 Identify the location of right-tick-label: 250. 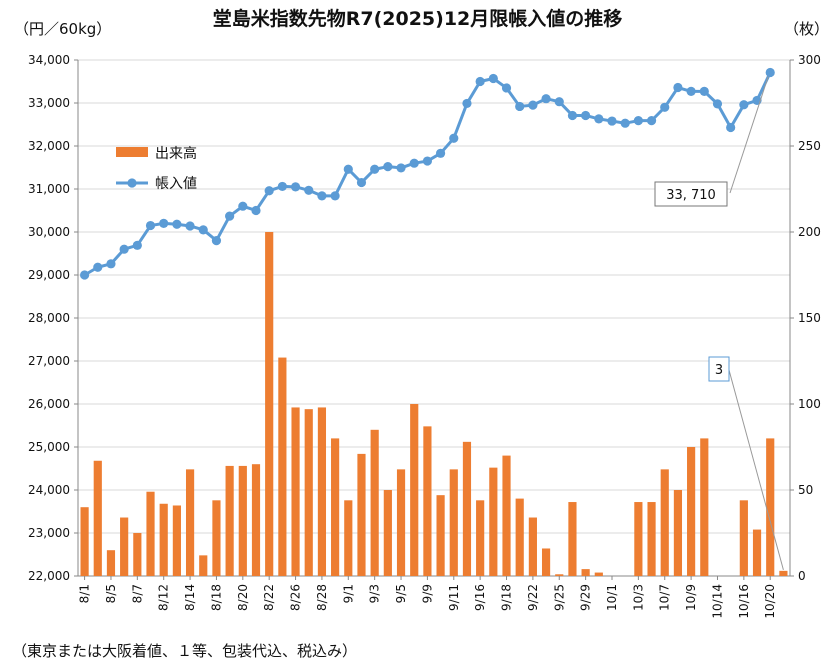
(809, 146).